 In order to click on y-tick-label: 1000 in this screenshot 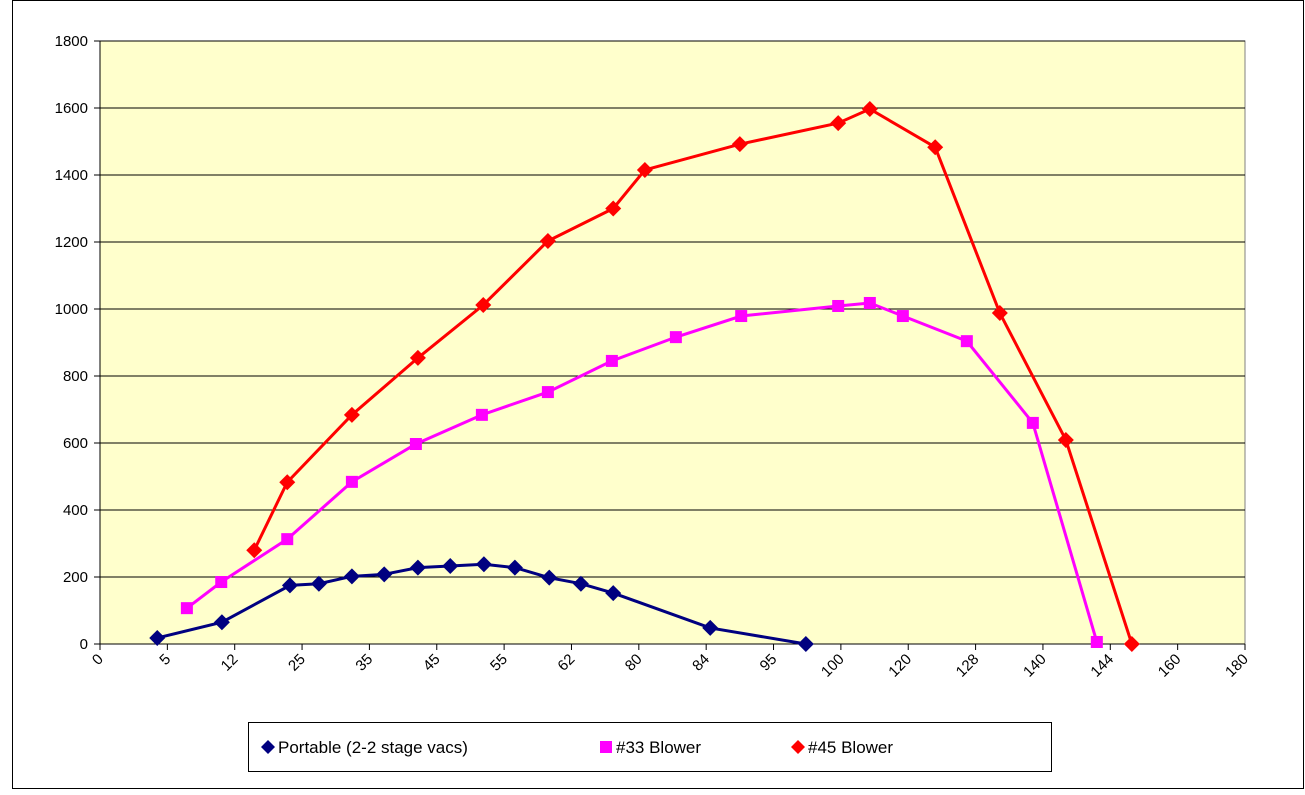, I will do `click(71, 309)`.